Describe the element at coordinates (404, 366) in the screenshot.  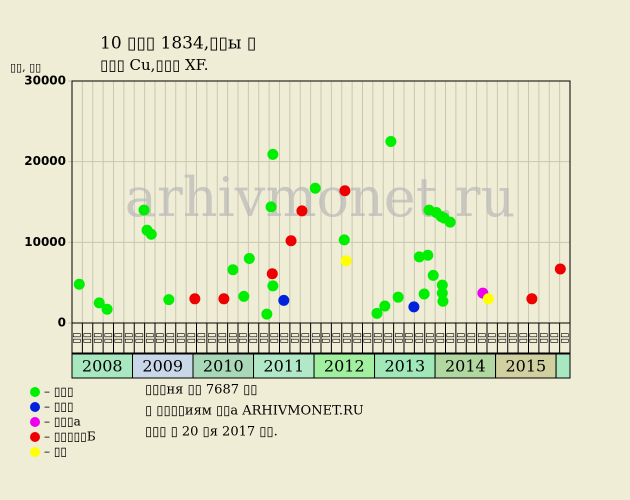
I see `year-label: 2013` at that location.